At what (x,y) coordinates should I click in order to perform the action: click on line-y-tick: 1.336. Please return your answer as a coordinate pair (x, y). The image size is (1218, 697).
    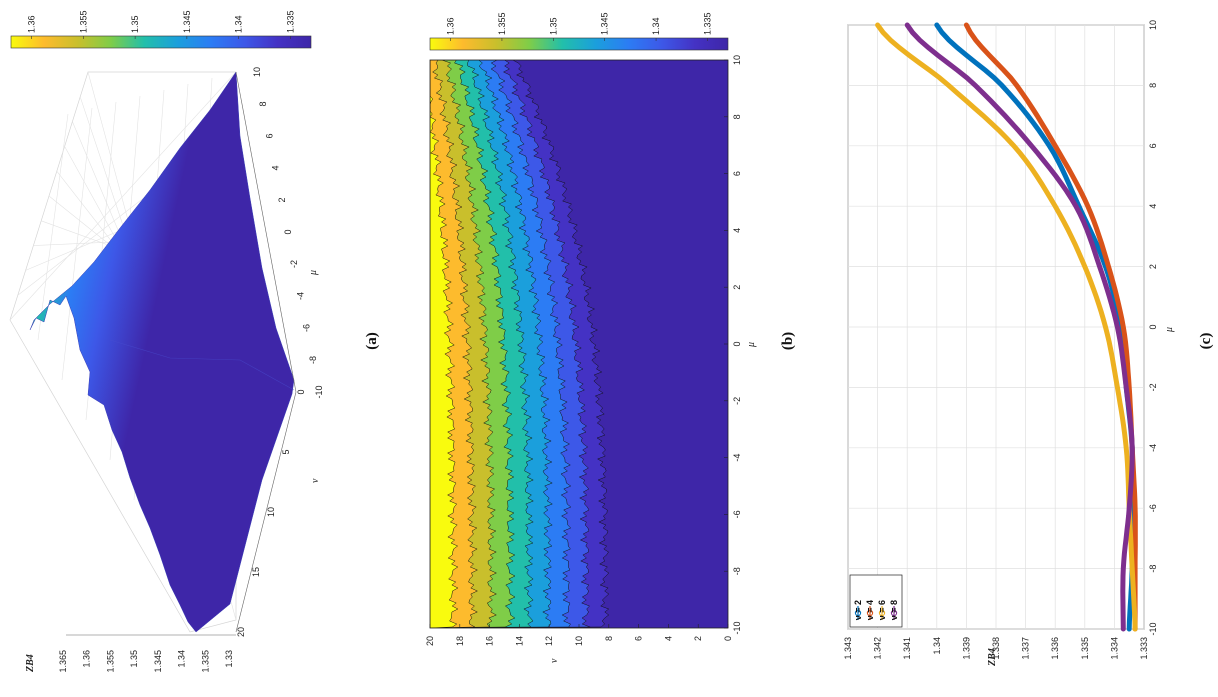
    Looking at the image, I should click on (1055, 648).